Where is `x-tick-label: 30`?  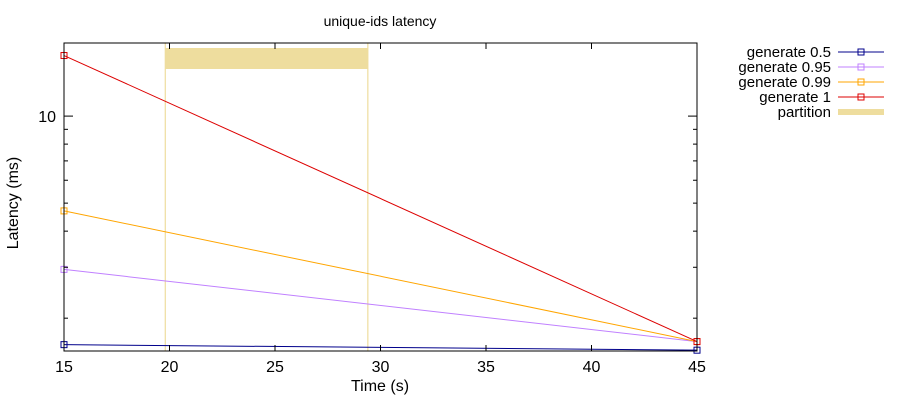 x-tick-label: 30 is located at coordinates (381, 367).